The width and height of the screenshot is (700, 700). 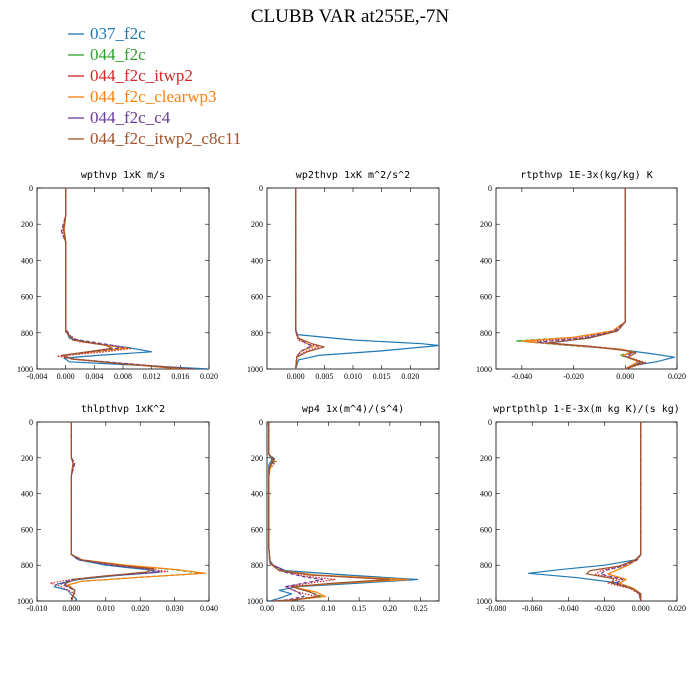 What do you see at coordinates (328, 608) in the screenshot?
I see `x-tick-label: 0.10` at bounding box center [328, 608].